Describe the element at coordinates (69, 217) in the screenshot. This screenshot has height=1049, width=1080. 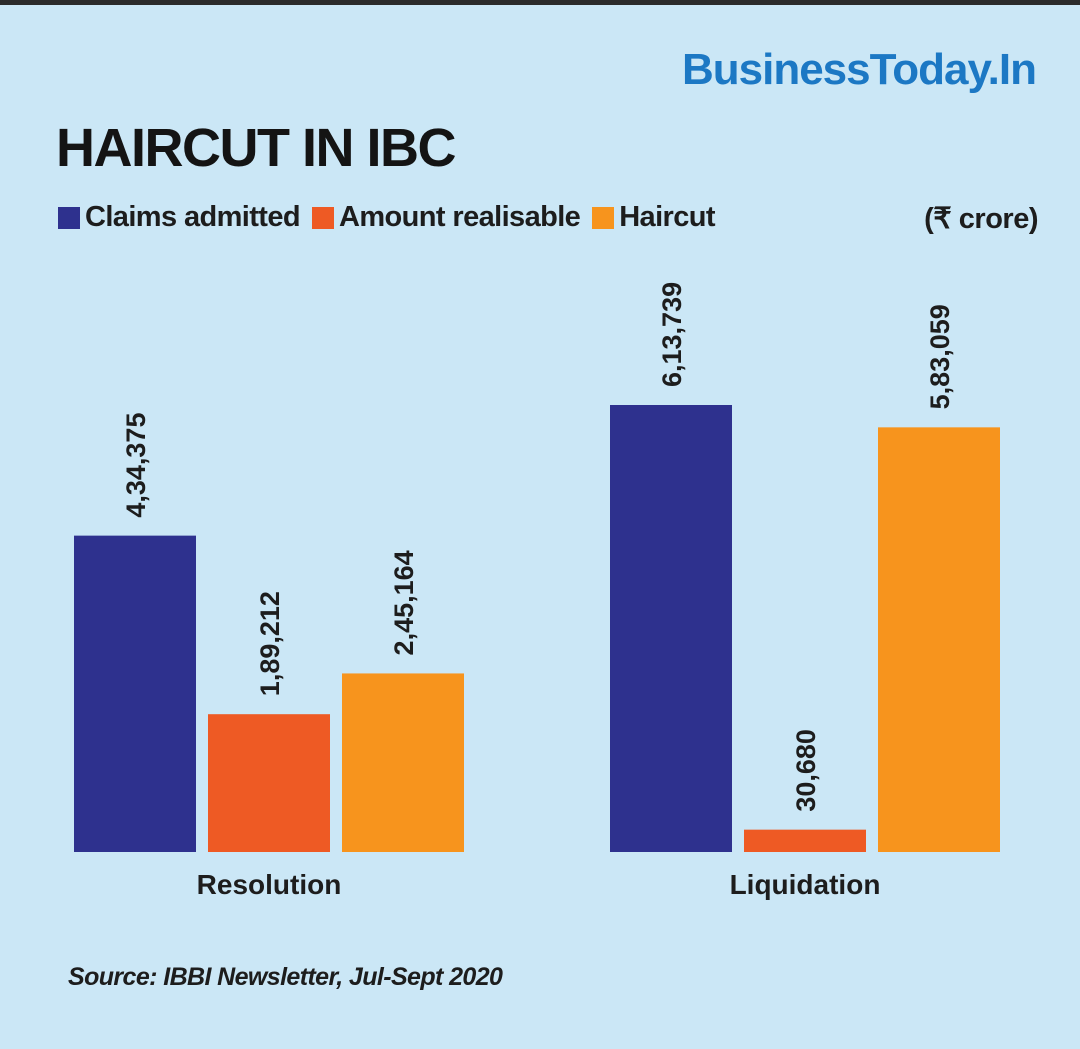
I see `legend-swatch-claims-admitted` at that location.